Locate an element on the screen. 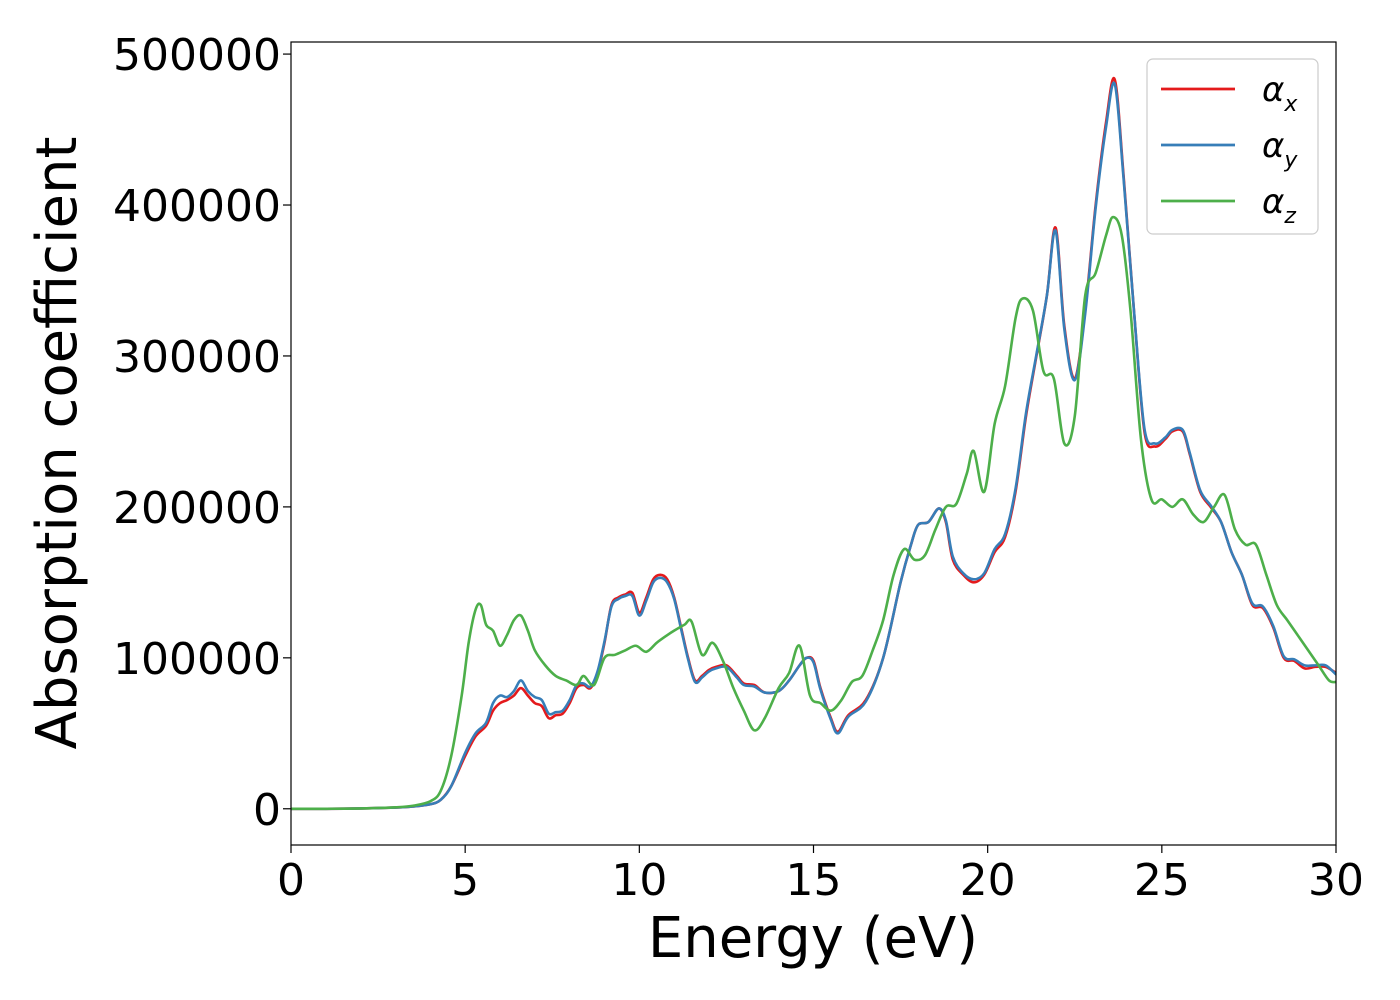  y-tick-label: 100000 is located at coordinates (197, 659).